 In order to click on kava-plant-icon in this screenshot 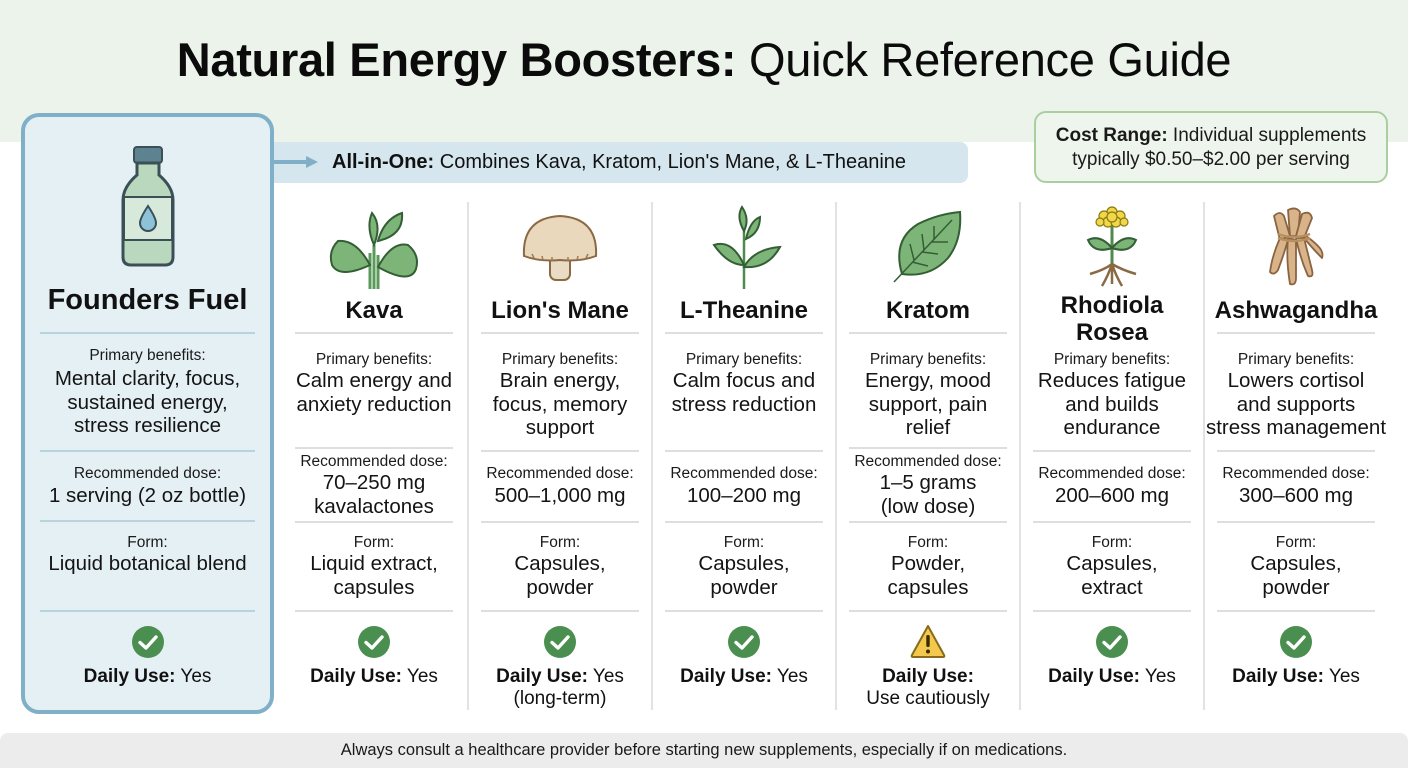, I will do `click(373, 250)`.